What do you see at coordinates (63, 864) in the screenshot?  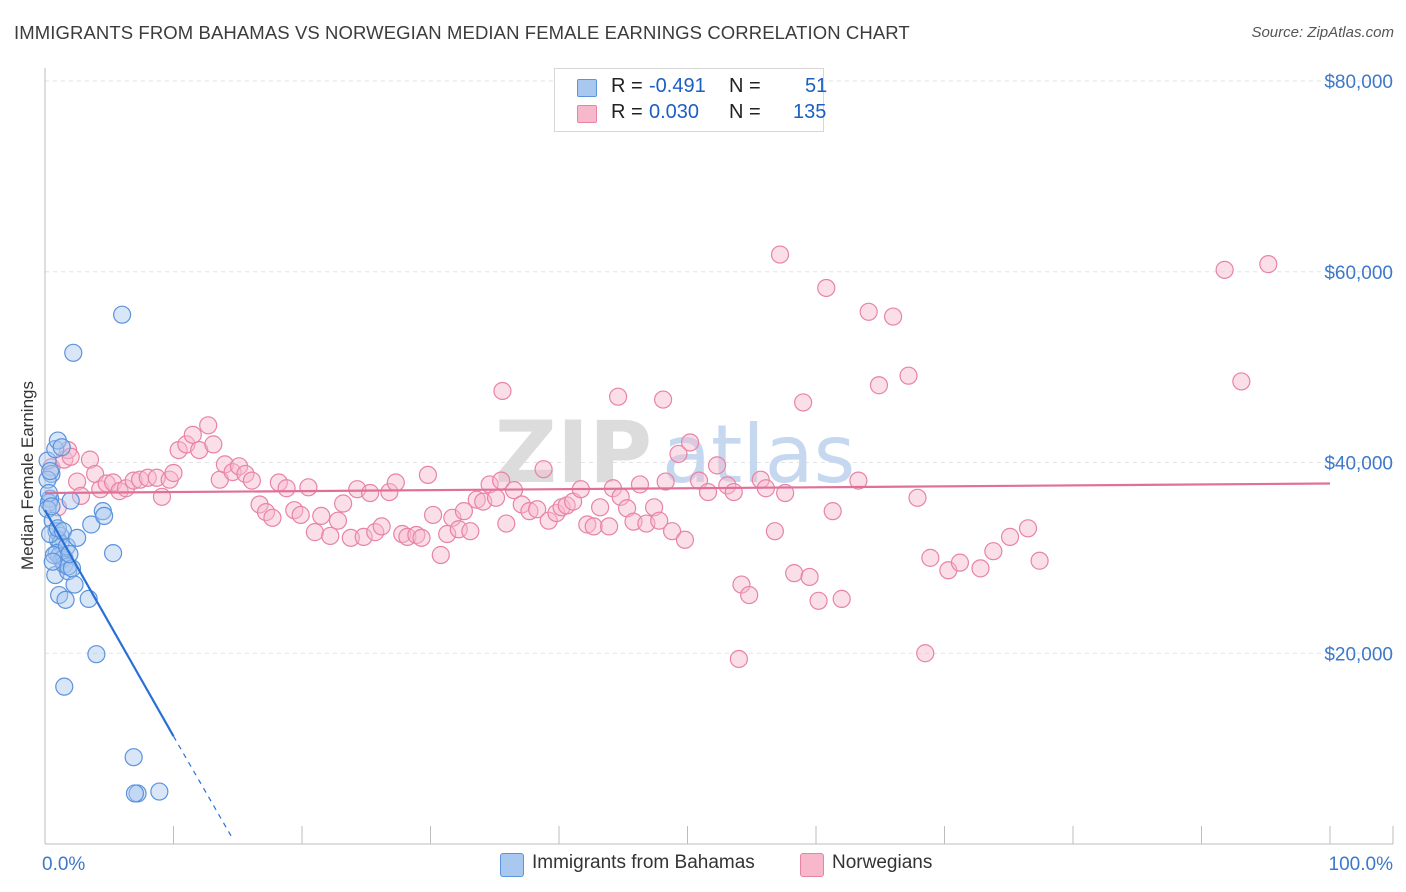 I see `x-tick-label-left: 0.0%` at bounding box center [63, 864].